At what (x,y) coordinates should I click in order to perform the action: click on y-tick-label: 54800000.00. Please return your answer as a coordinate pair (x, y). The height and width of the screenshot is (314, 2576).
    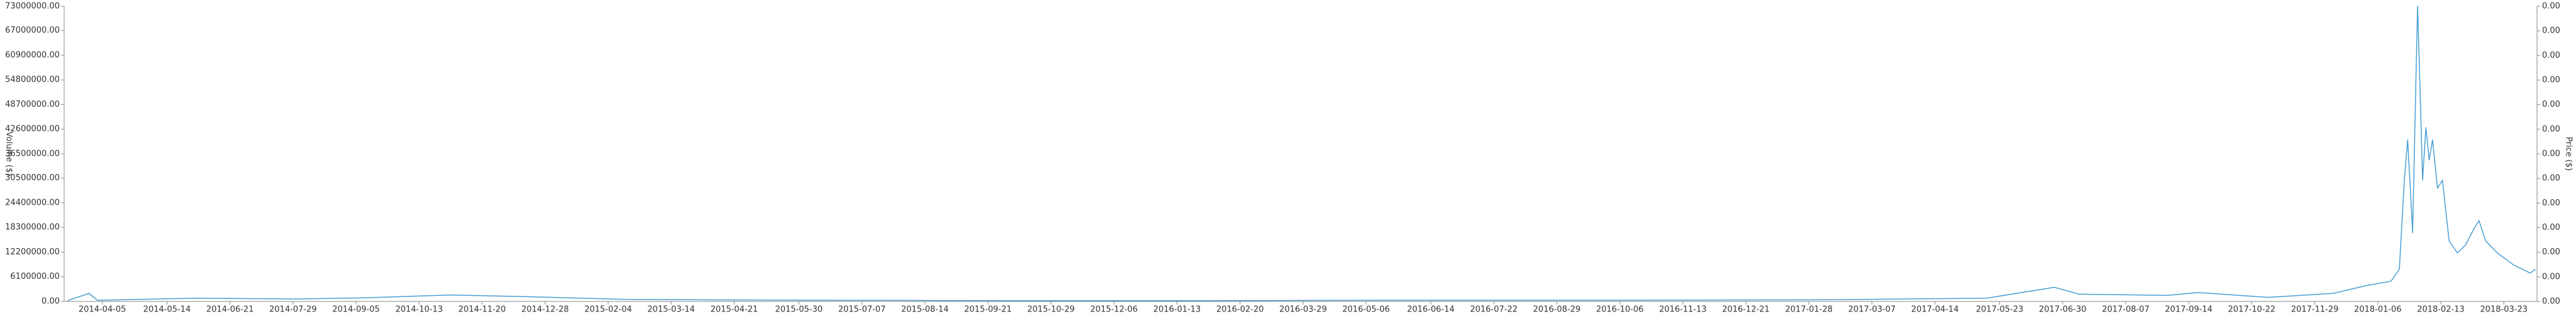
    Looking at the image, I should click on (32, 80).